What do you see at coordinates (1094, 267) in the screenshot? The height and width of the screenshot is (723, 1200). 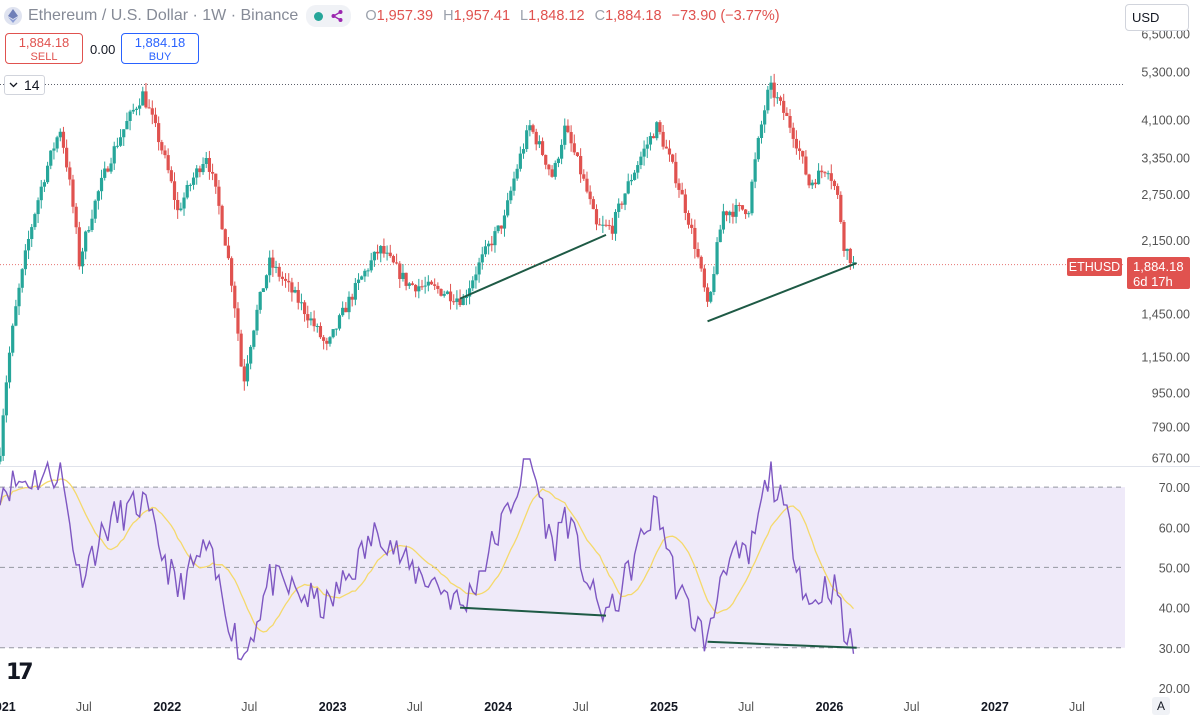 I see `ticker-label: ETHUSD` at bounding box center [1094, 267].